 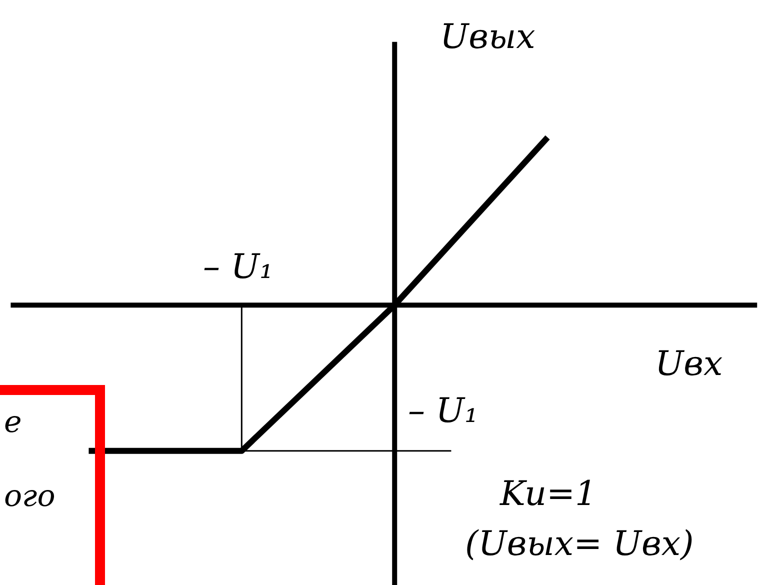 What do you see at coordinates (13, 422) in the screenshot?
I see `annotation: е` at bounding box center [13, 422].